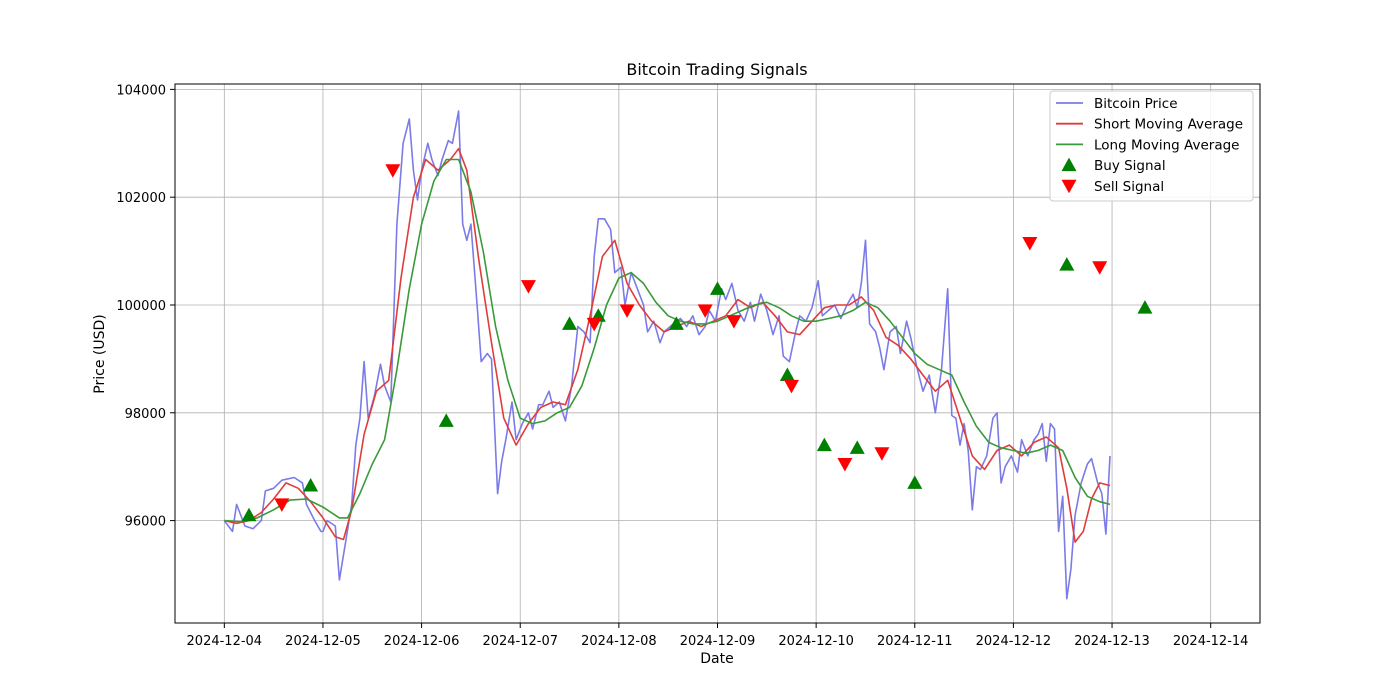 The height and width of the screenshot is (700, 1400). I want to click on y-axis-label: Price (USD), so click(100, 353).